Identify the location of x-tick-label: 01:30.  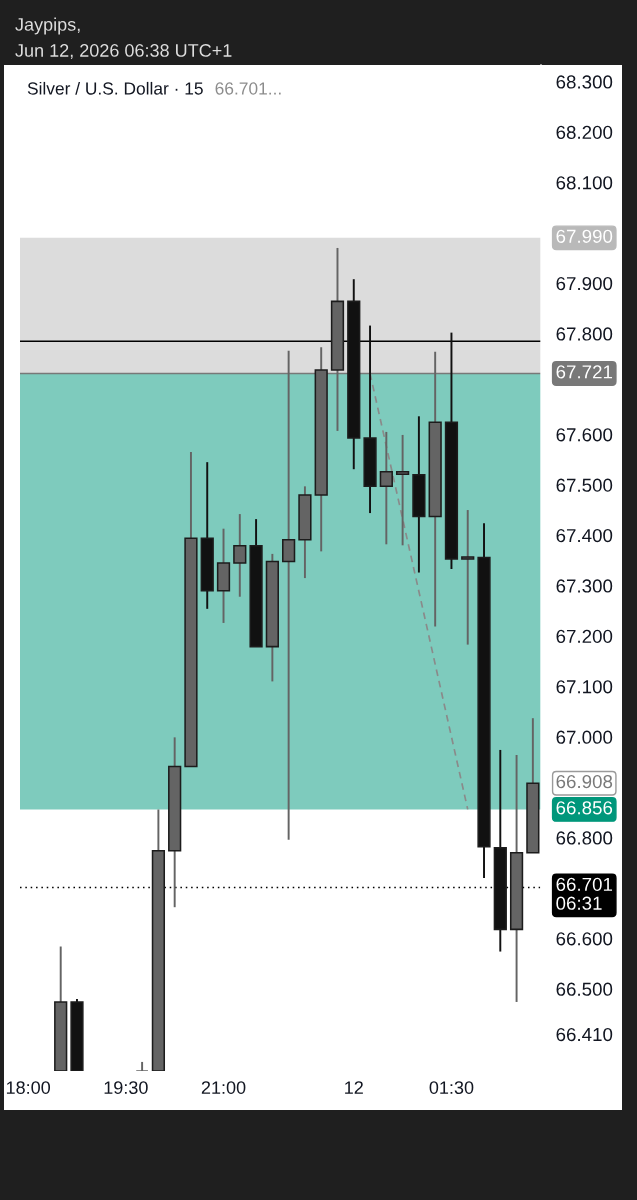
(451, 1087).